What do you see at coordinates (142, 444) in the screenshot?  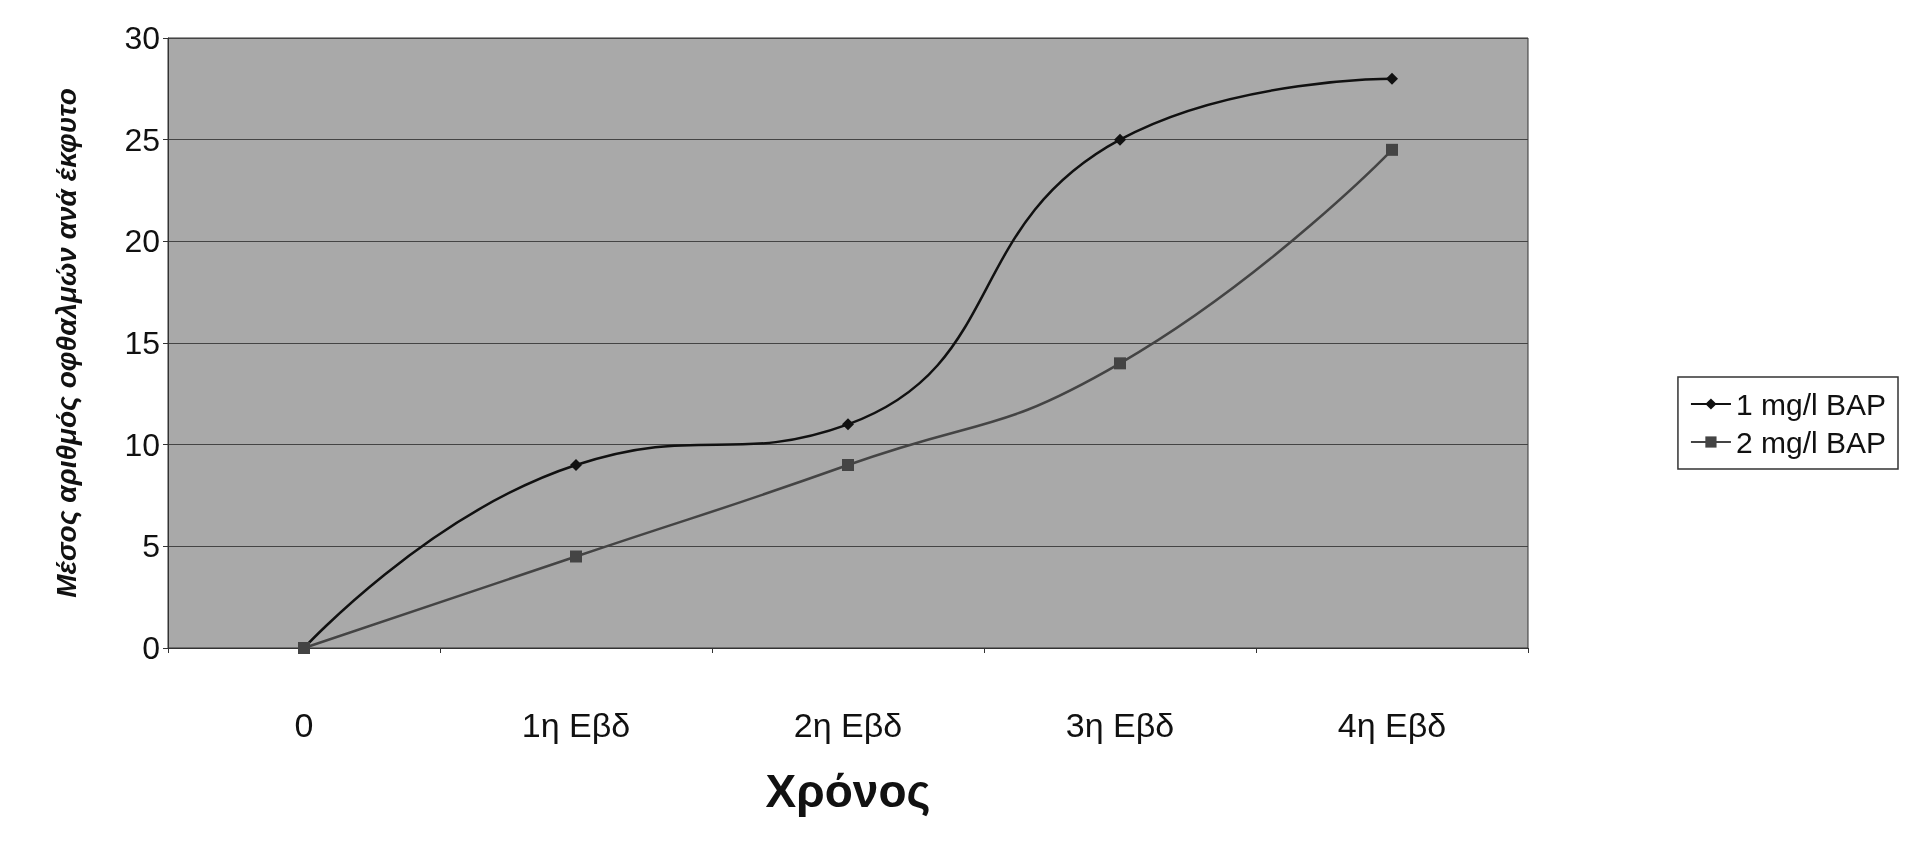 I see `y-tick-label: 10` at bounding box center [142, 444].